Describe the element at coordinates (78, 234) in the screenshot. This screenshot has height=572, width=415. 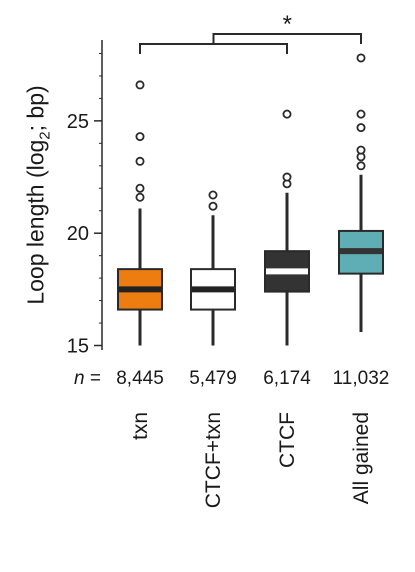
I see `y-tick-label: 20` at that location.